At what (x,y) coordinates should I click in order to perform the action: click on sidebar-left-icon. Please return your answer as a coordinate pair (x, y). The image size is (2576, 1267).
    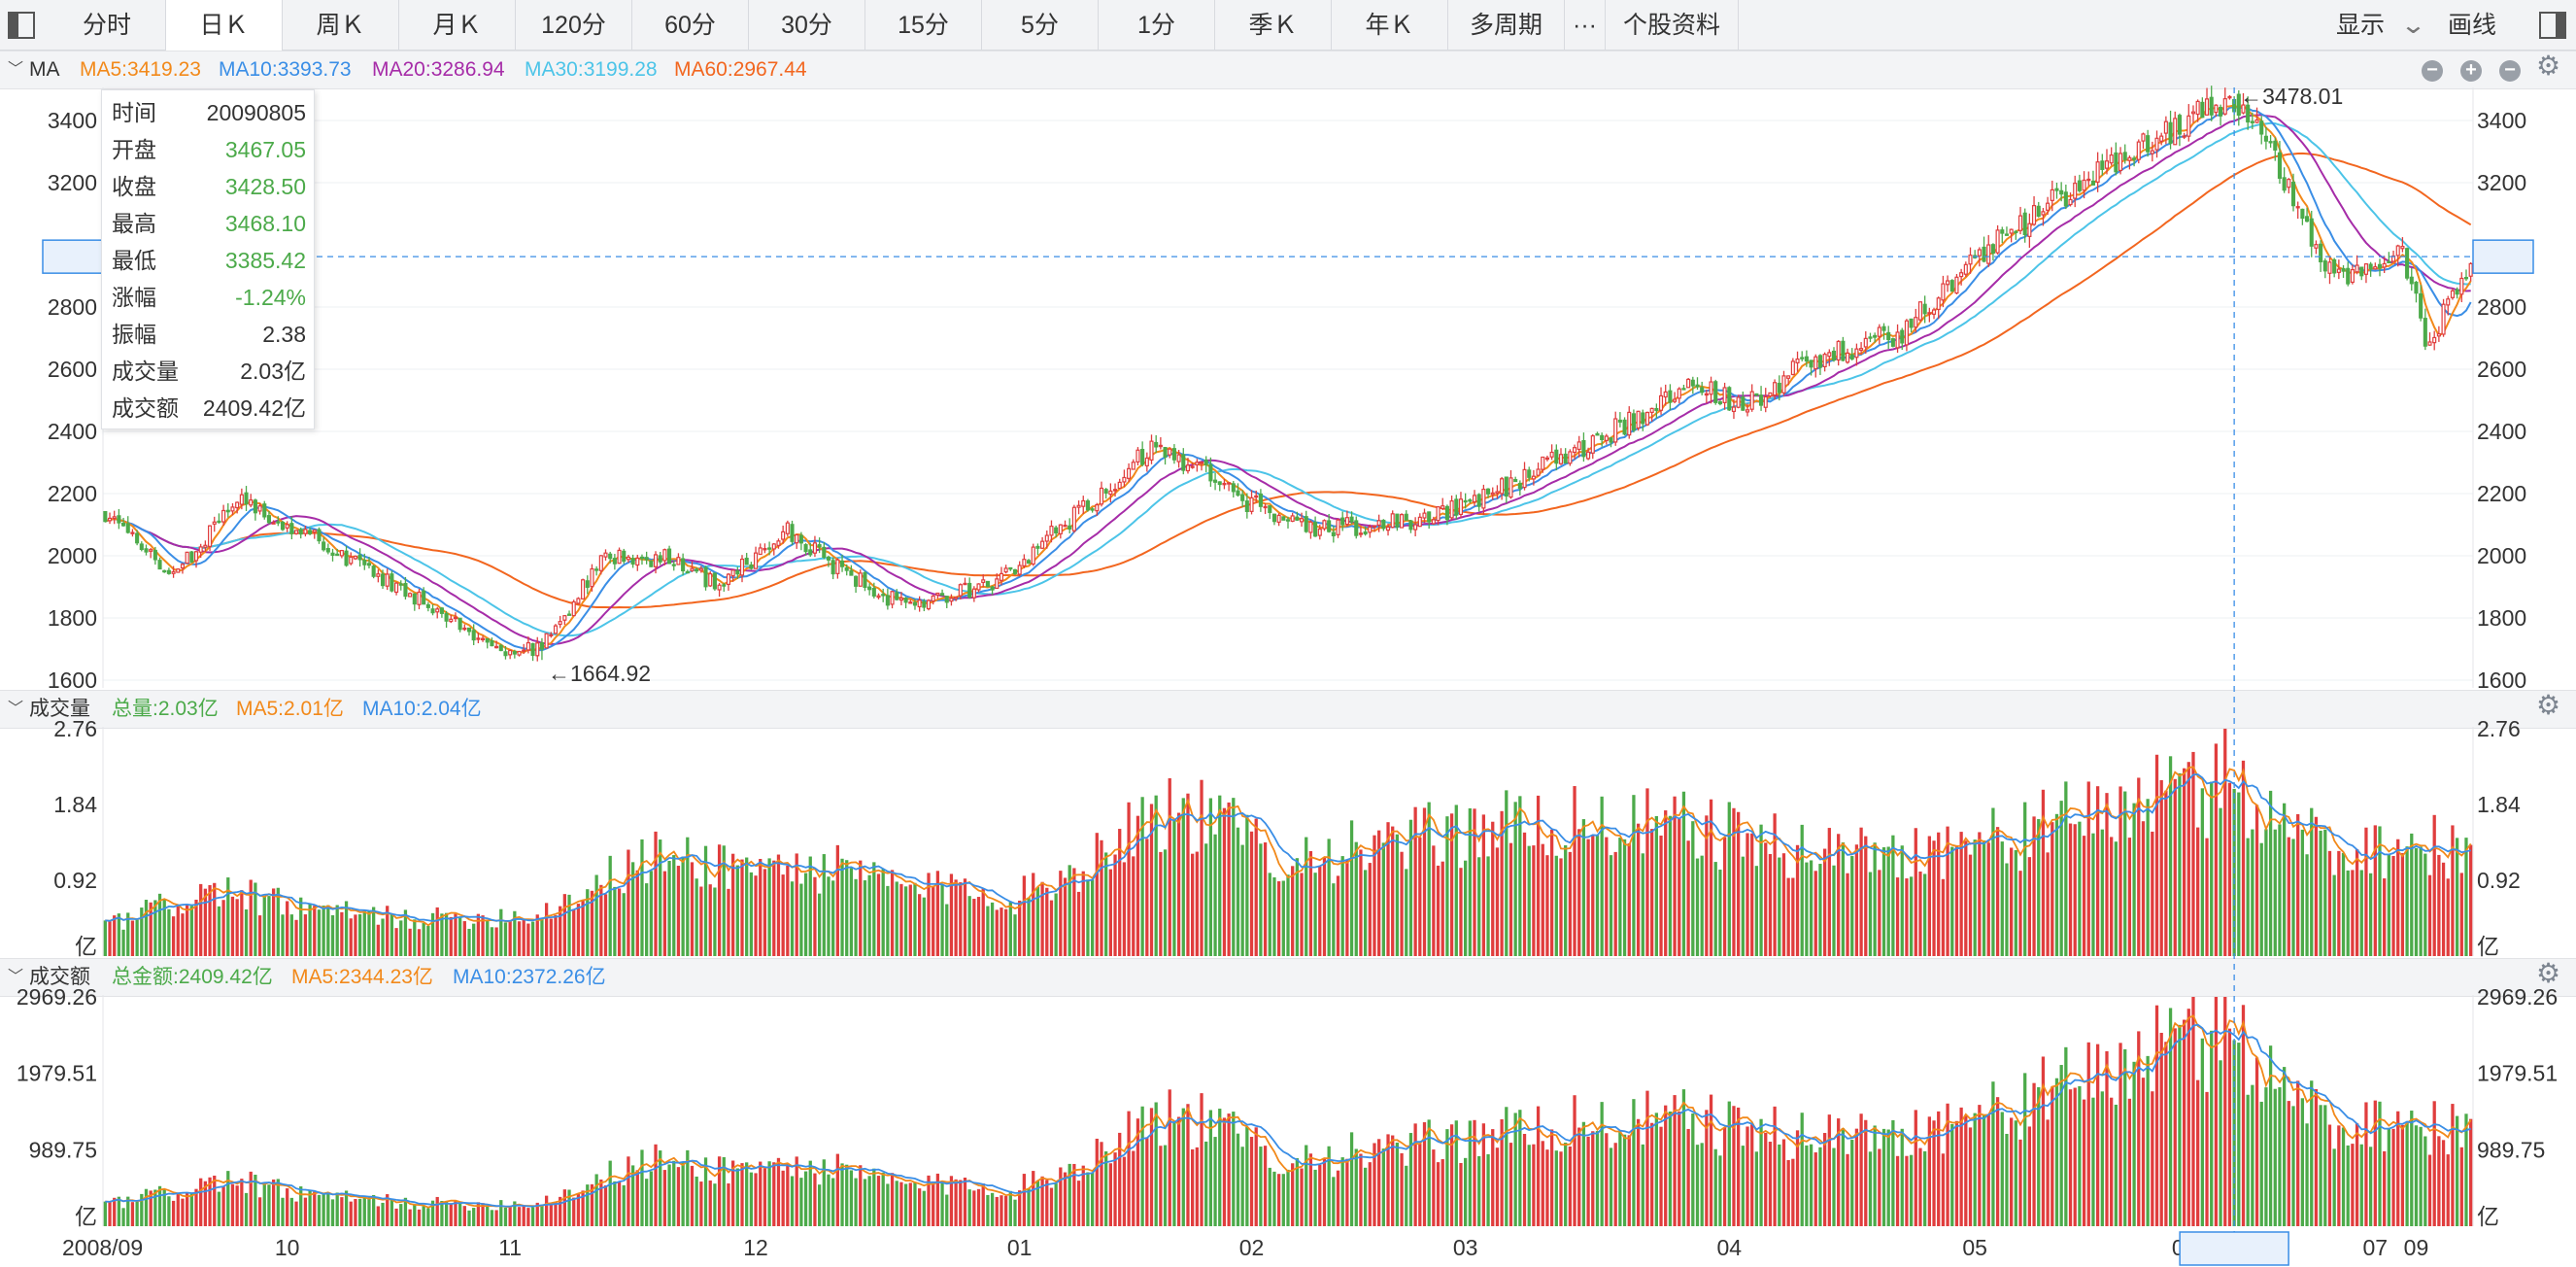
    Looking at the image, I should click on (21, 26).